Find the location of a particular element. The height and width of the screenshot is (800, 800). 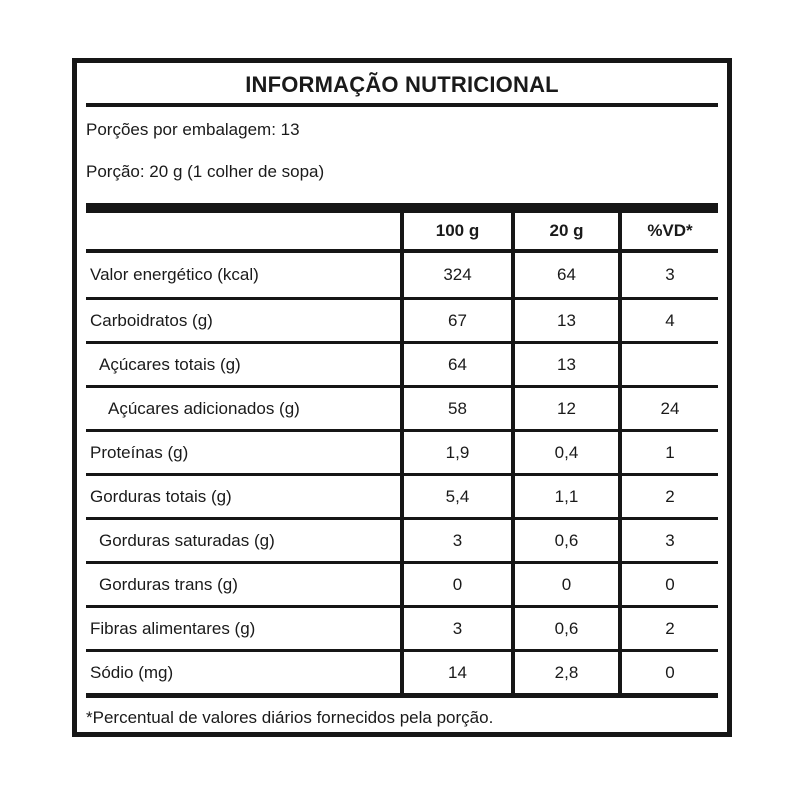

value-per-100g: 58 is located at coordinates (455, 408).